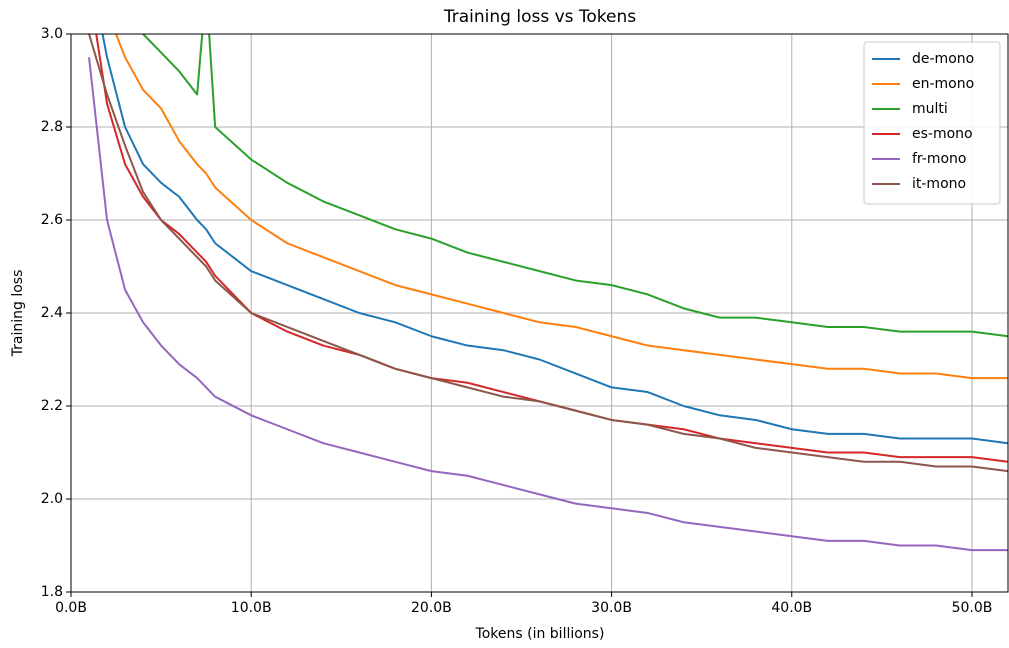  What do you see at coordinates (52, 127) in the screenshot?
I see `y-tick-label: 2.8` at bounding box center [52, 127].